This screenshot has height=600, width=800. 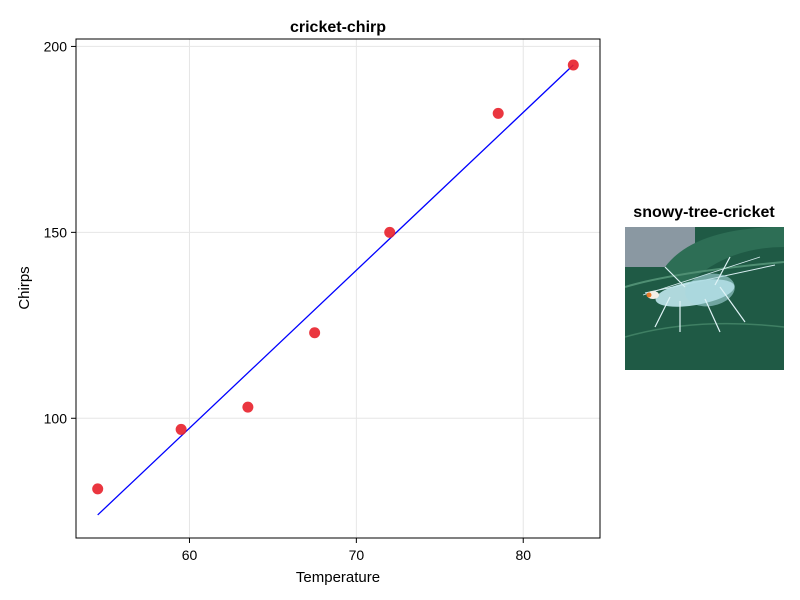 I want to click on y-tick-label: 100, so click(x=56, y=418).